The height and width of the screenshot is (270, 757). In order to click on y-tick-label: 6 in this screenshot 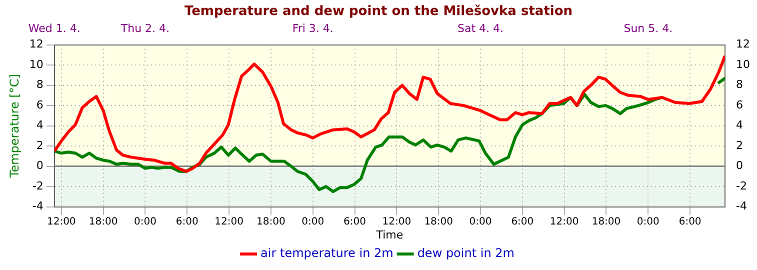, I will do `click(40, 105)`.